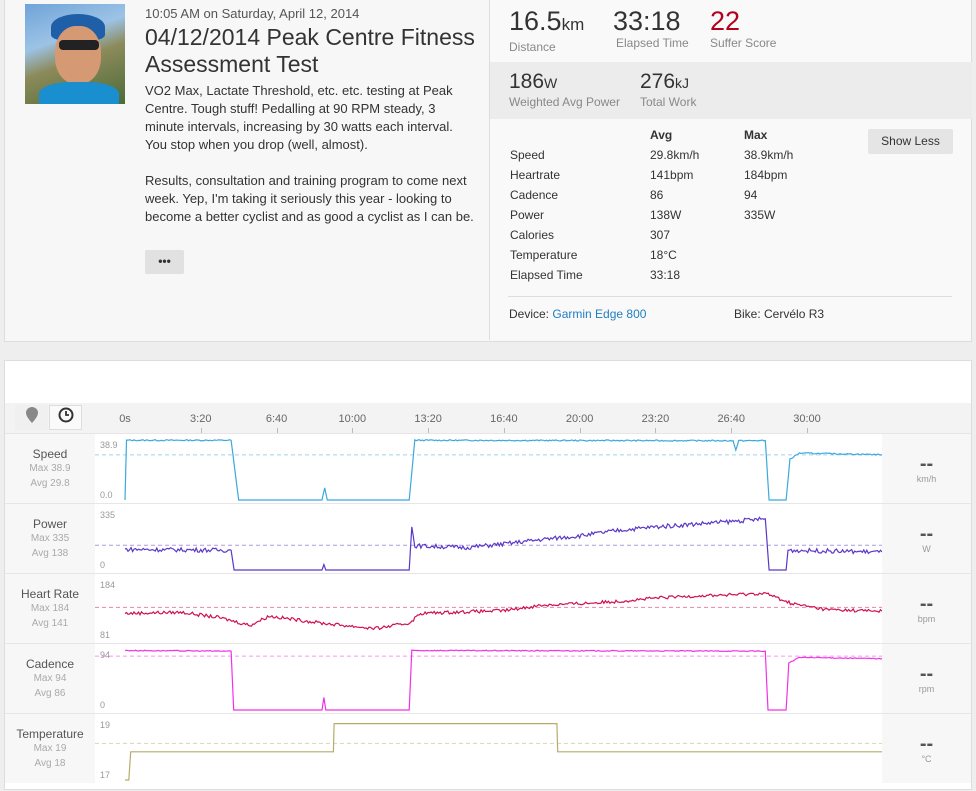 The height and width of the screenshot is (791, 976). I want to click on stats-table-row: Calories 307, so click(720, 238).